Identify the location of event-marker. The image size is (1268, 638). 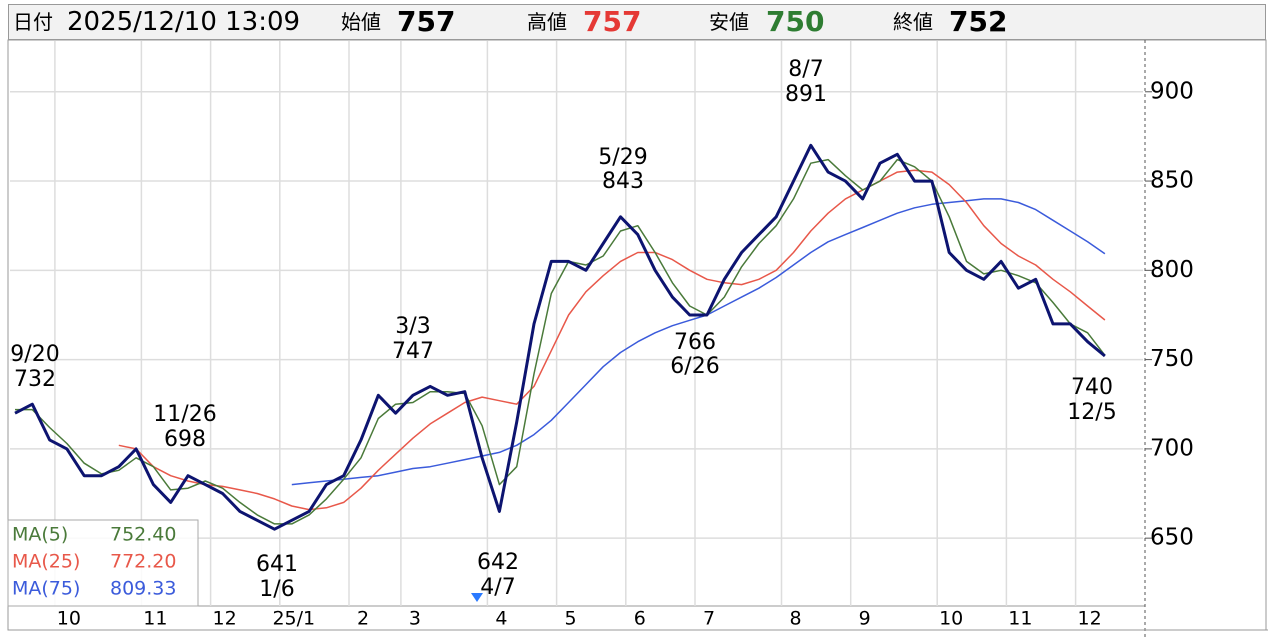
(477, 597).